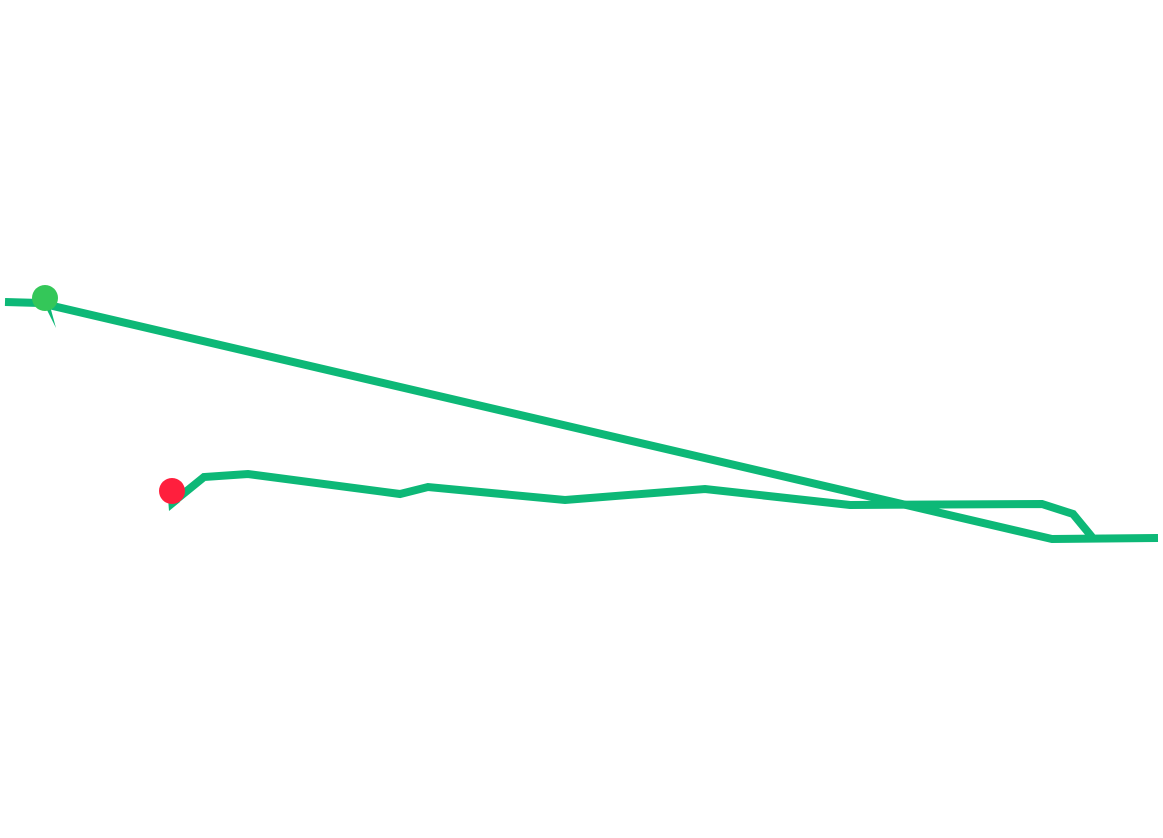  Describe the element at coordinates (51, 317) in the screenshot. I see `start-marker-tail` at that location.